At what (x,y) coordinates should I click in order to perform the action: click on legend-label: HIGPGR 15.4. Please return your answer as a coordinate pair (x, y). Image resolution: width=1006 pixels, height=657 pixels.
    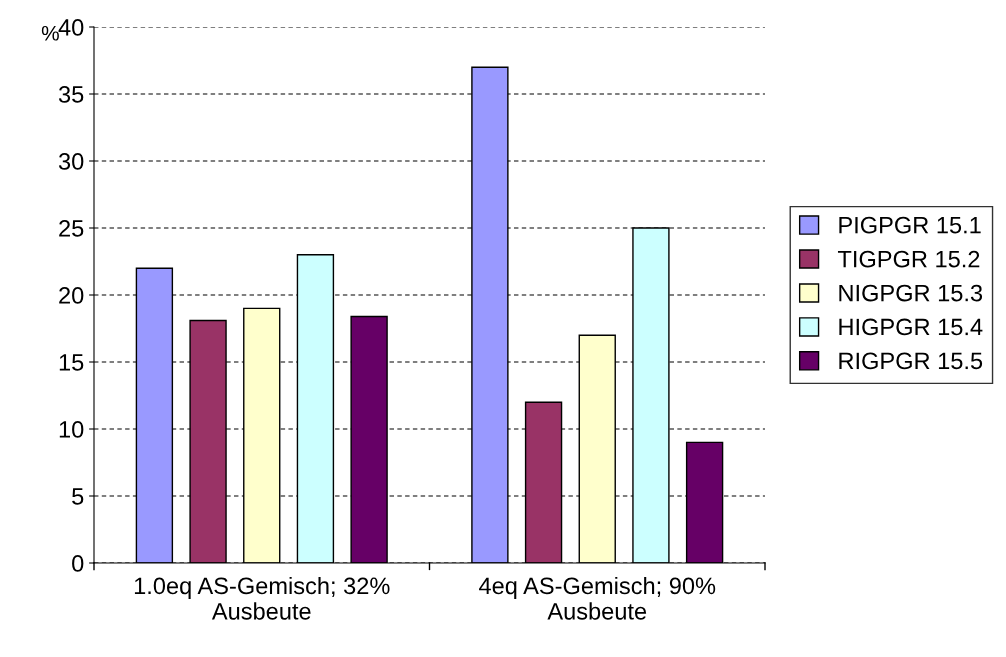
    Looking at the image, I should click on (911, 327).